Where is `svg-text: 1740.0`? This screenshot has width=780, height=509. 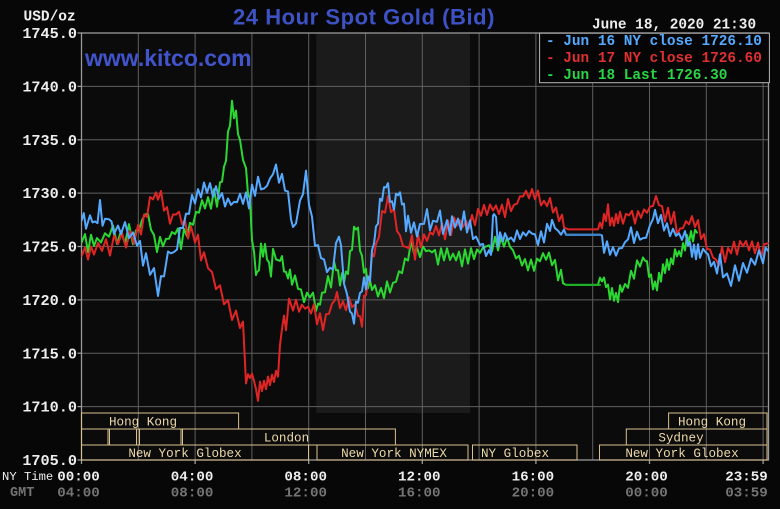 svg-text: 1740.0 is located at coordinates (49, 87).